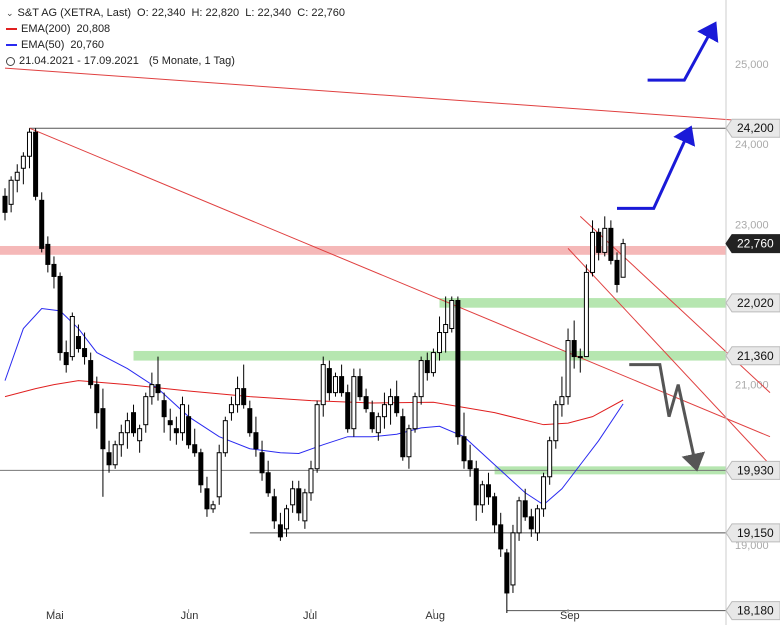  I want to click on period-range: 21.04.2021 - 17.09.2021, so click(79, 61).